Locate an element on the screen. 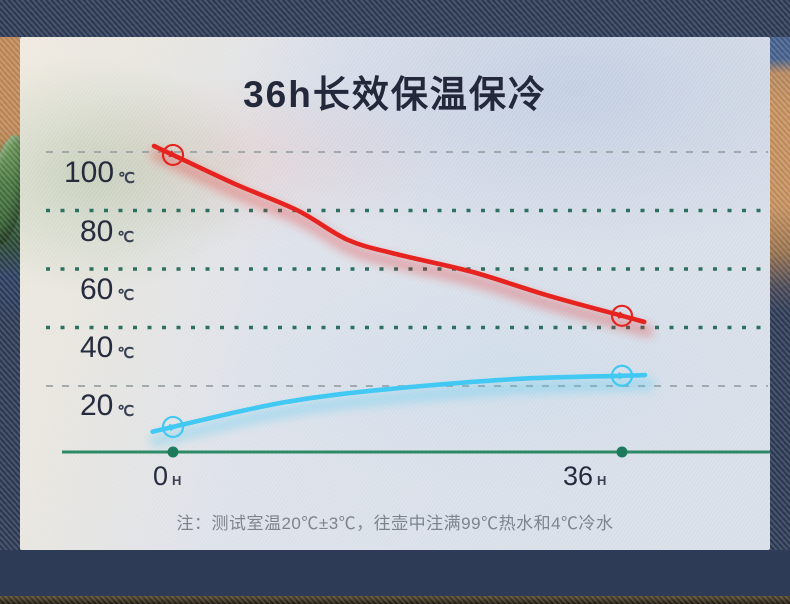 The width and height of the screenshot is (790, 604). y-axis-label-20: 20 ℃ is located at coordinates (107, 406).